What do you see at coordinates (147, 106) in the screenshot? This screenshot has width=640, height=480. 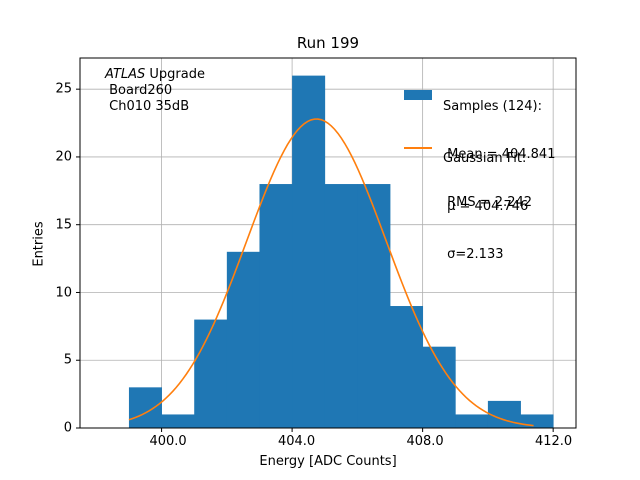 I see `annotation-channel: Ch010 35dB` at bounding box center [147, 106].